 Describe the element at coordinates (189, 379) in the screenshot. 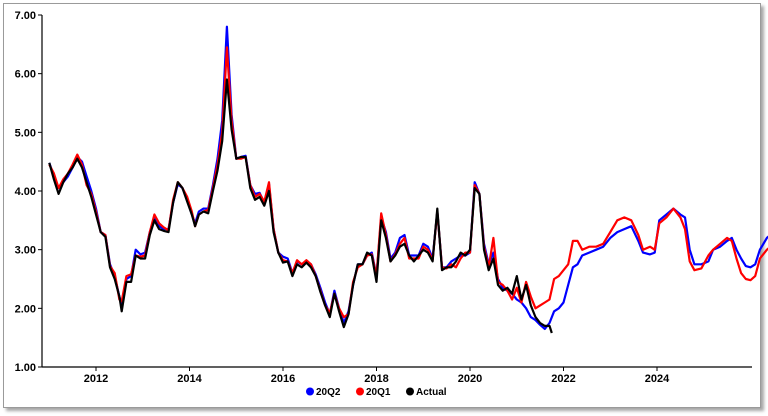

I see `x-tick-label: 2014` at that location.